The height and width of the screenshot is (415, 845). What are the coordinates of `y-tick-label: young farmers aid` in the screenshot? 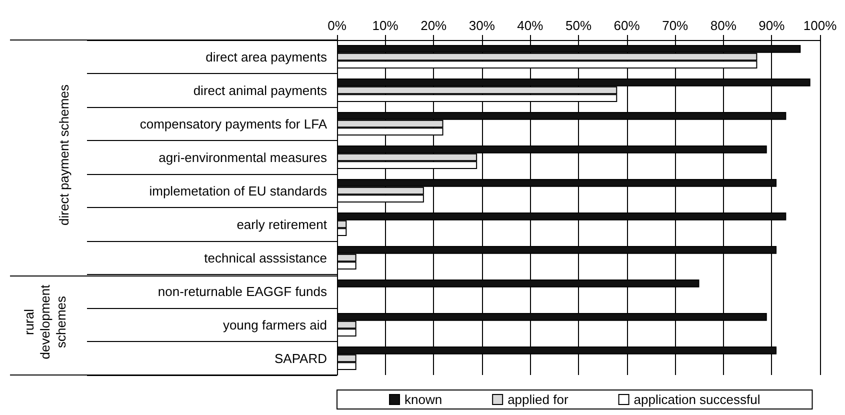 It's located at (274, 324).